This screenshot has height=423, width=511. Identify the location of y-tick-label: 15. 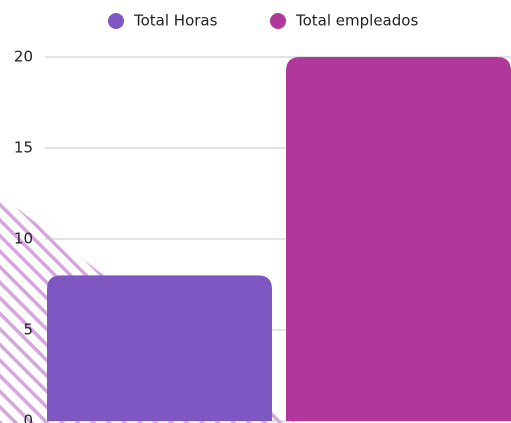
(23, 148).